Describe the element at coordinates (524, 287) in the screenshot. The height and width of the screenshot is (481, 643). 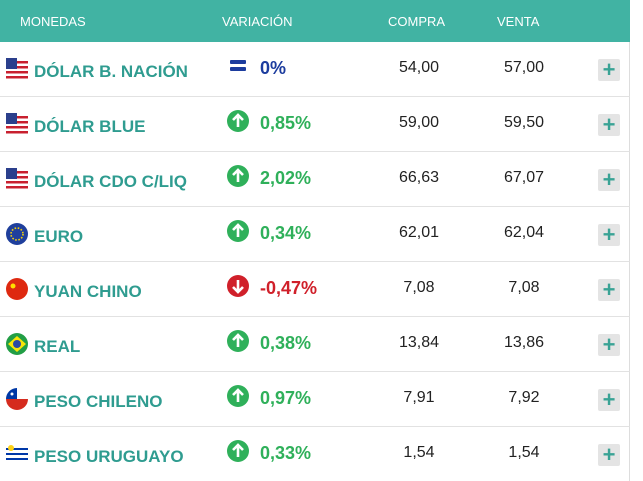
I see `sell-price: 7,08` at that location.